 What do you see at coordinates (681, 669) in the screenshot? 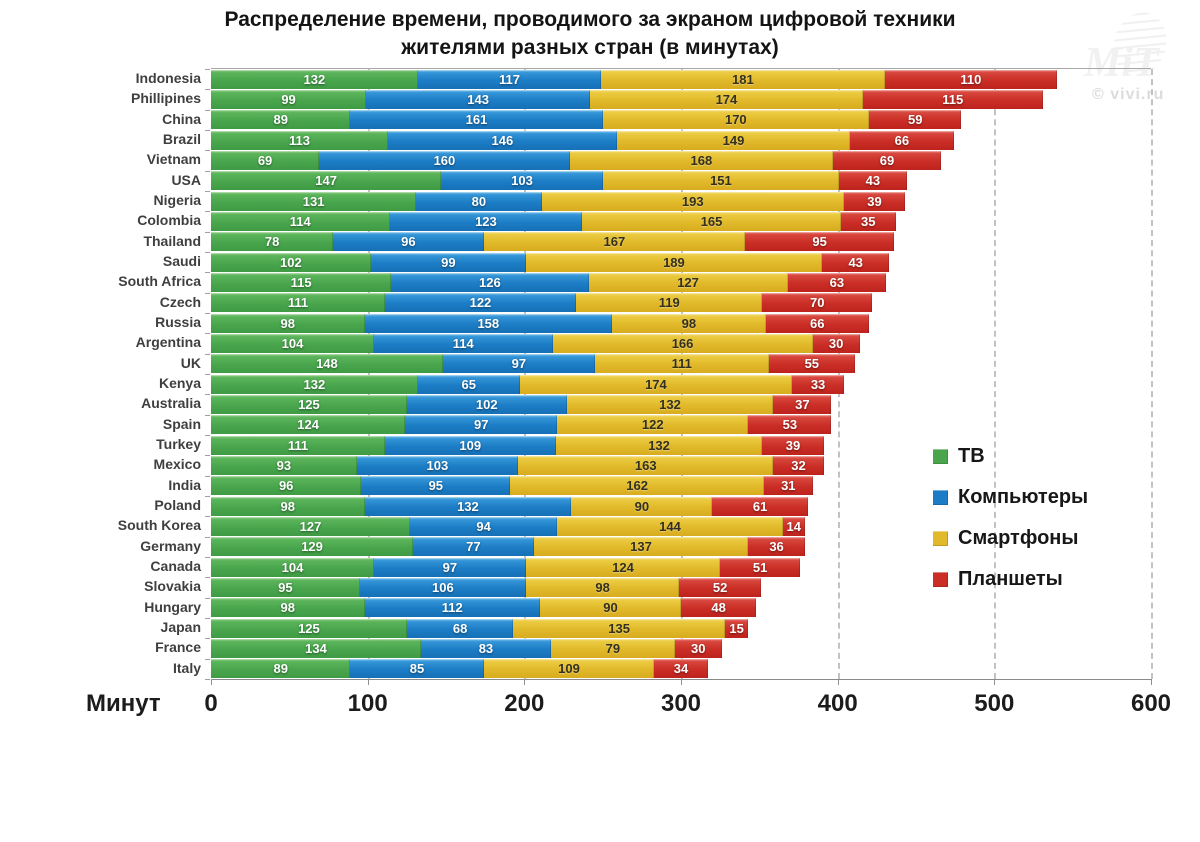
I see `bar-segment-Планшеты: 34` at bounding box center [681, 669].